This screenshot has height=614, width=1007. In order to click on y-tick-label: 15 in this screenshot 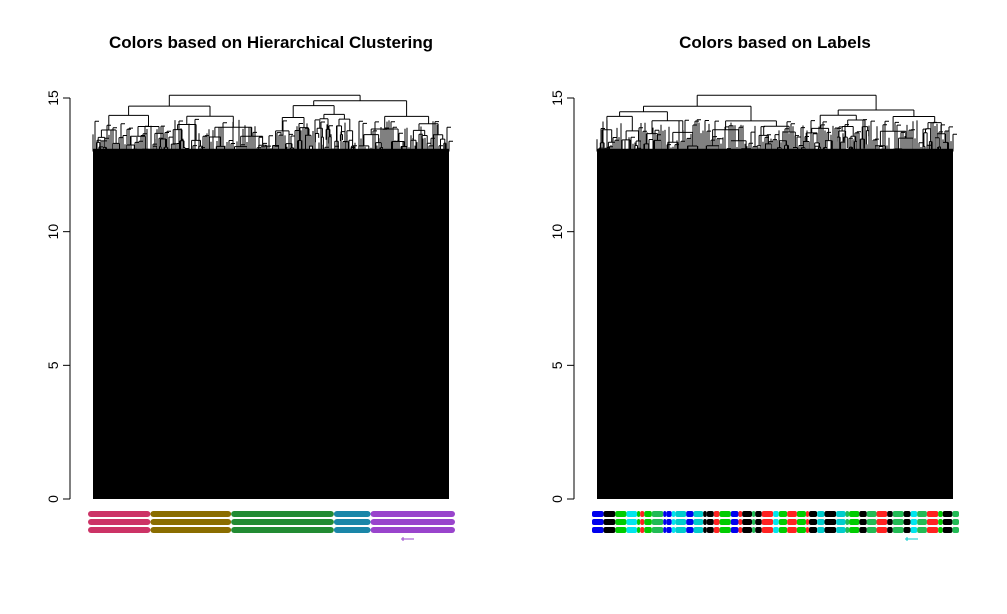, I will do `click(53, 98)`.